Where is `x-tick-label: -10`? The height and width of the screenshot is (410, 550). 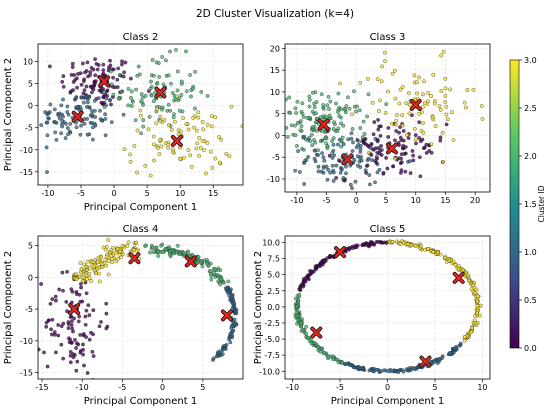 x-tick-label: -10 is located at coordinates (292, 387).